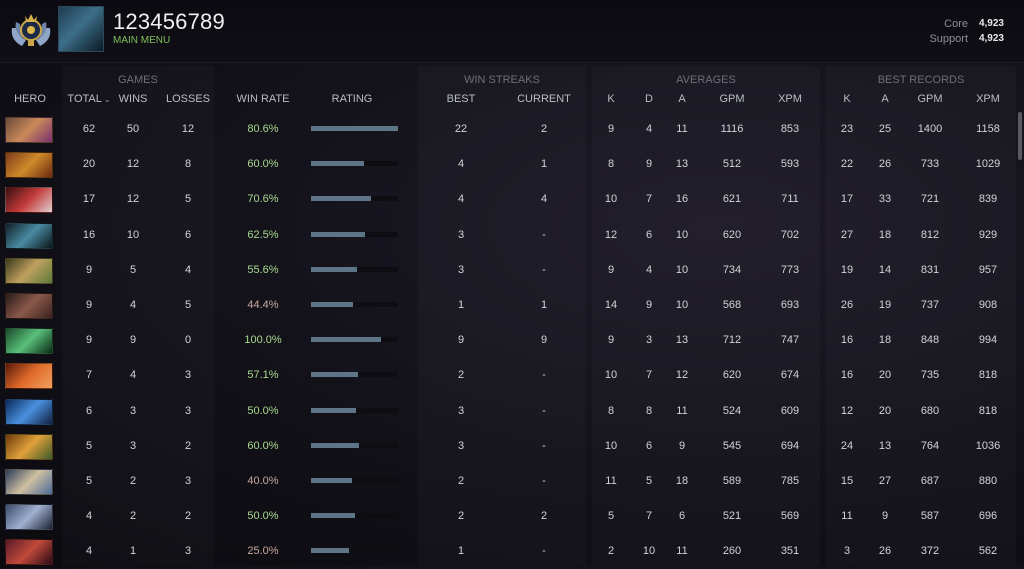  Describe the element at coordinates (512, 235) in the screenshot. I see `table-row: 16 10 6 62.5% 3 - 12 6 10 620 702 27 18 812 929` at that location.